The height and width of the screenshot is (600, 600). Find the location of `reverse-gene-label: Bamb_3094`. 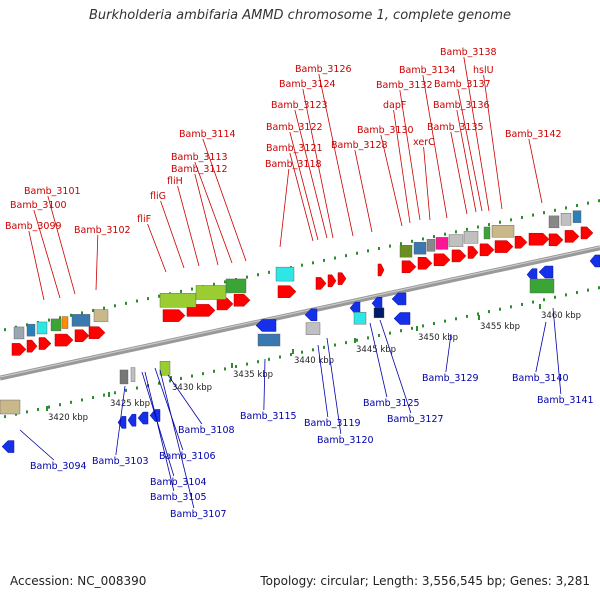

reverse-gene-label: Bamb_3094 is located at coordinates (58, 466).